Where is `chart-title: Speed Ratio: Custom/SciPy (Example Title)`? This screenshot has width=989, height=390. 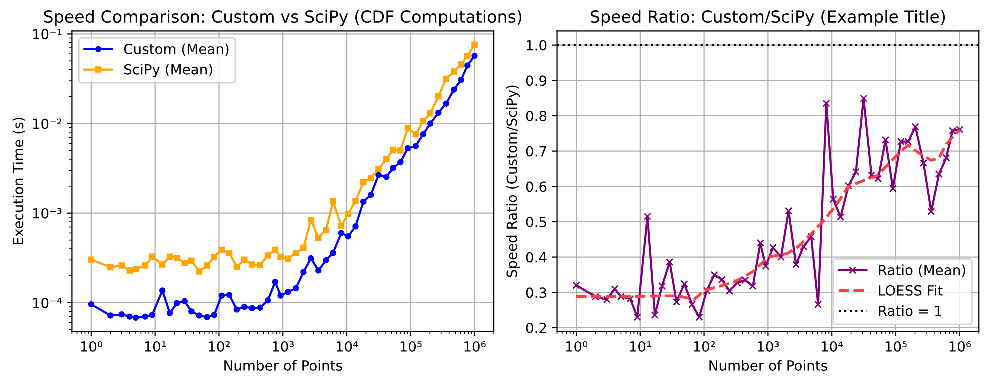 chart-title: Speed Ratio: Custom/SciPy (Example Title) is located at coordinates (768, 18).